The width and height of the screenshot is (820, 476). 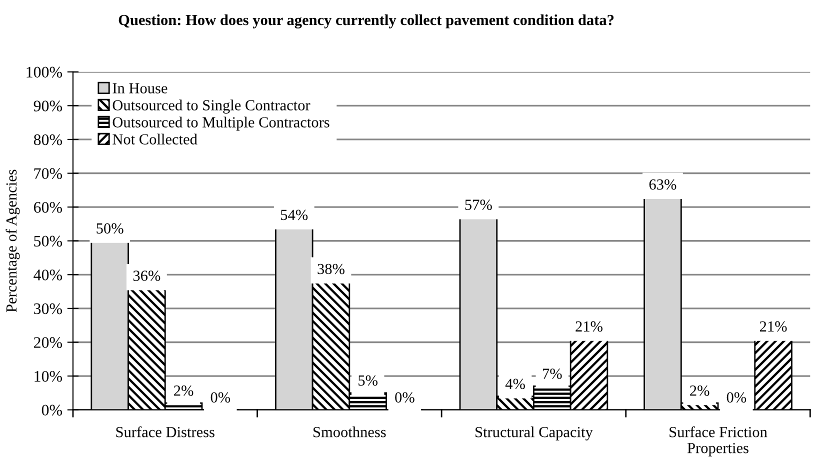 I want to click on y-tick-label: 50%, so click(x=48, y=241).